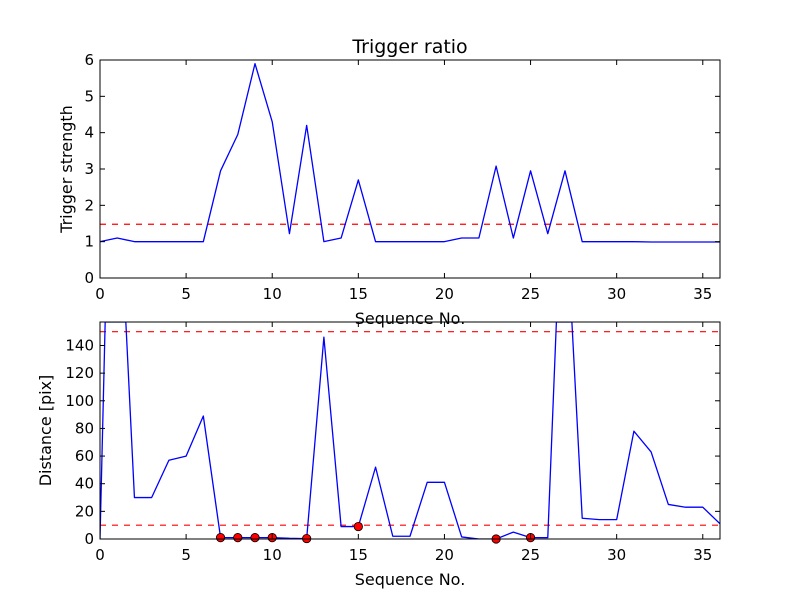 This screenshot has height=600, width=800. What do you see at coordinates (272, 555) in the screenshot?
I see `distance-x-tick-label: 10` at bounding box center [272, 555].